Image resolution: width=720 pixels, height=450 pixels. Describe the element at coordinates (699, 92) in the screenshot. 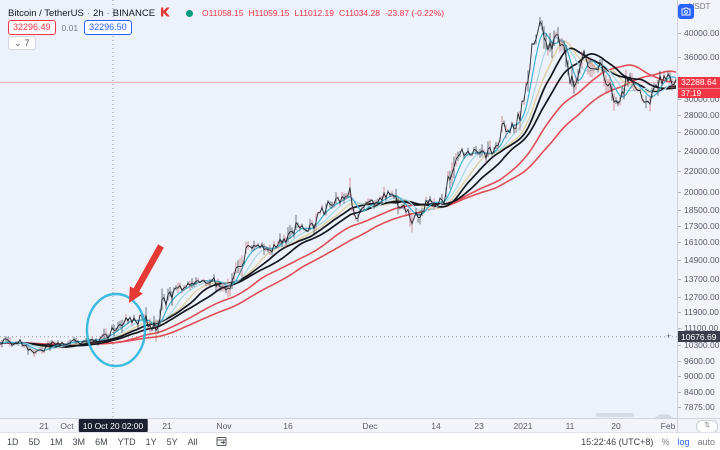

I see `bar-countdown-badge: 37:19` at that location.